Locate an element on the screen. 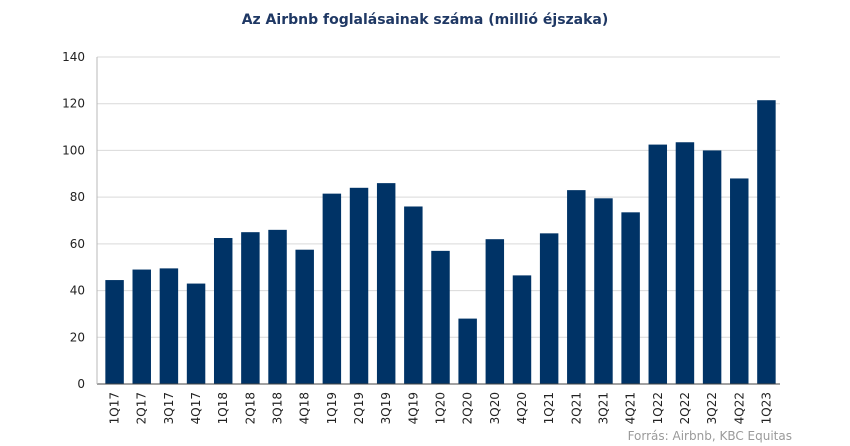 This screenshot has width=850, height=446. y-axis-ticks: 0 20 40 60 80 100 120 140 is located at coordinates (73, 220).